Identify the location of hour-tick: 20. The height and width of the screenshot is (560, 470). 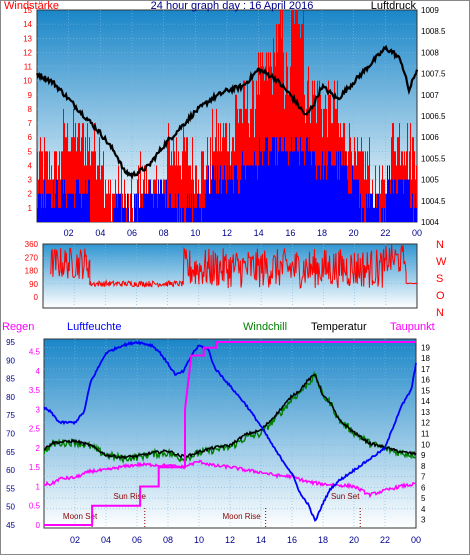
(354, 233).